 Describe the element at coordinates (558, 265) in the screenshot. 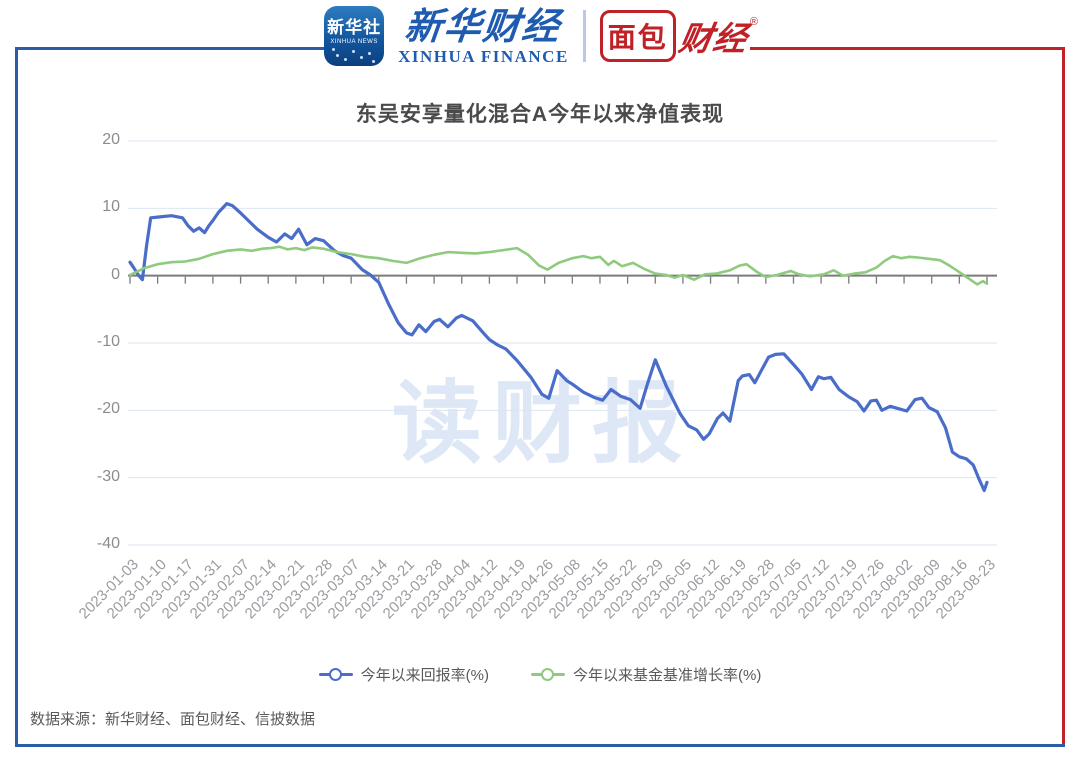

I see `series-line-benchmark` at that location.